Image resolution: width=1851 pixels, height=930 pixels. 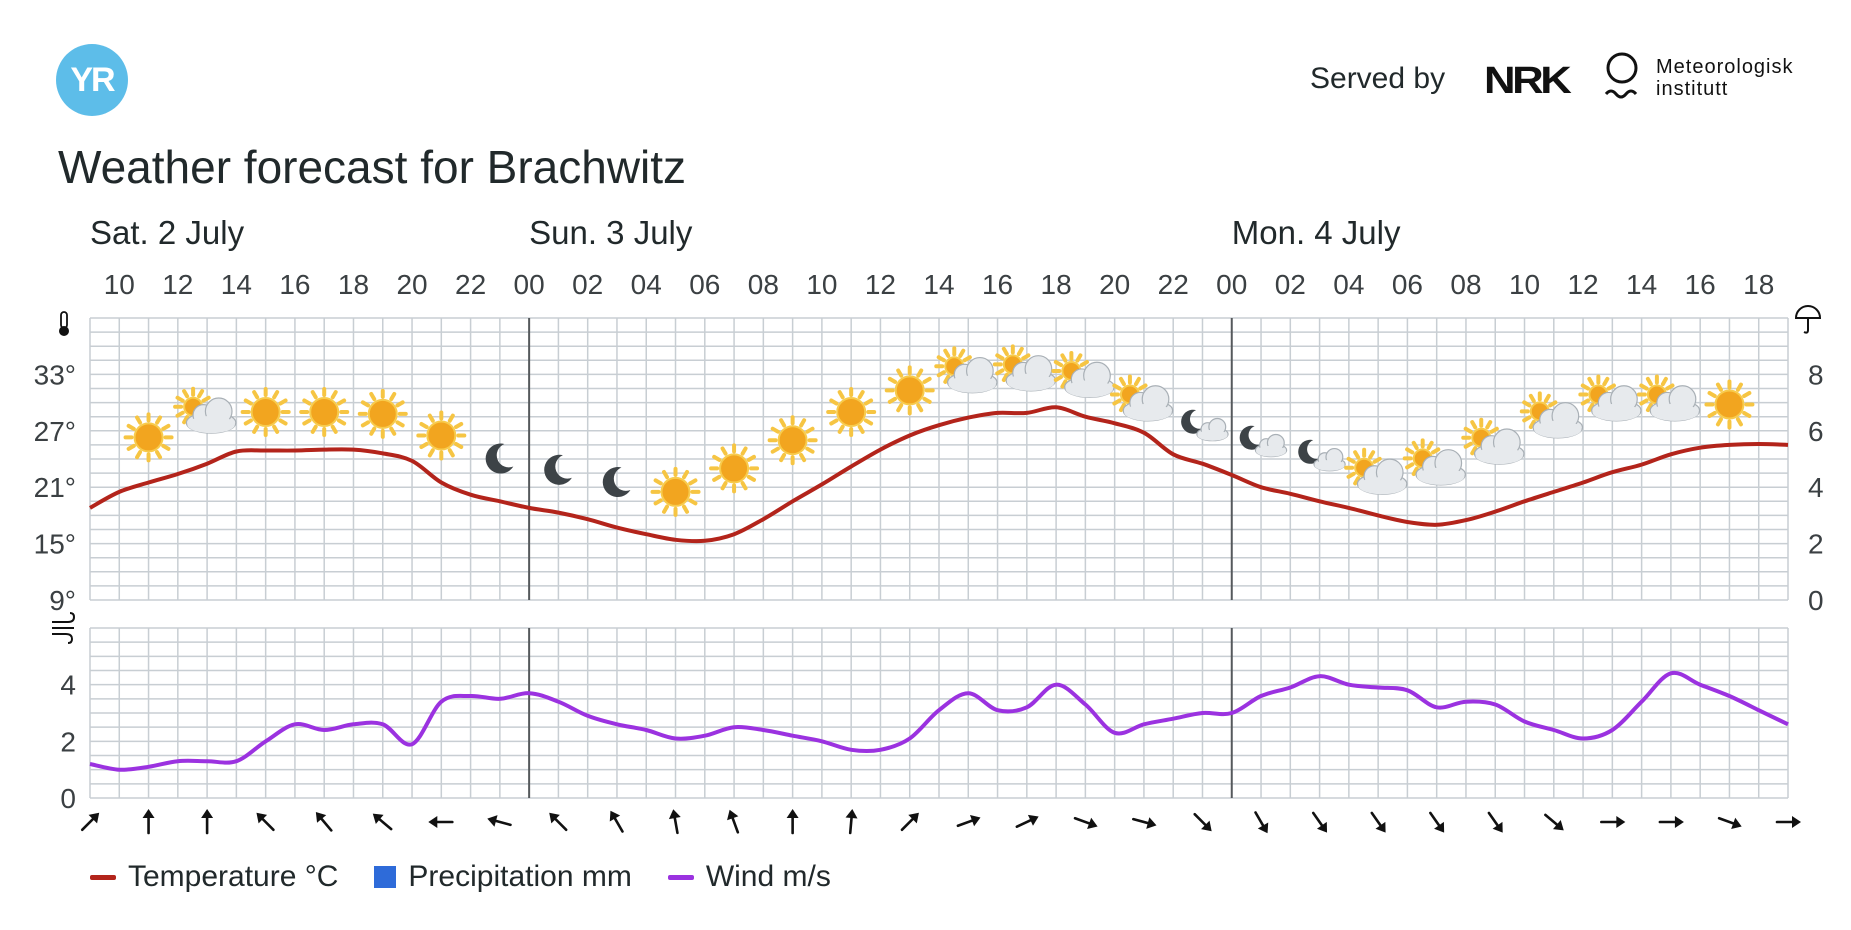 I want to click on thermometer-icon, so click(x=64, y=323).